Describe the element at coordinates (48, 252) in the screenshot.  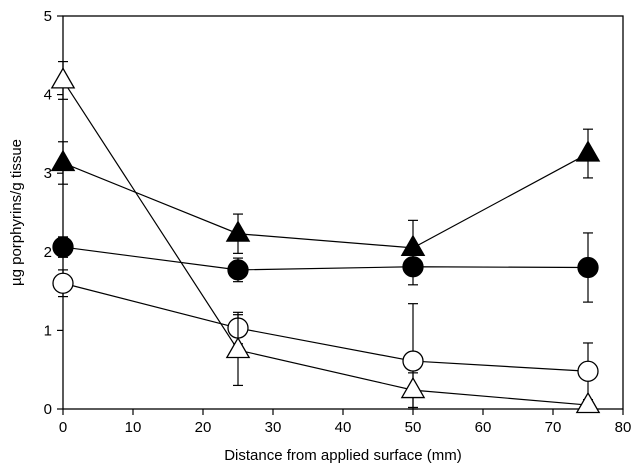
I see `y-tick-label: 2` at that location.